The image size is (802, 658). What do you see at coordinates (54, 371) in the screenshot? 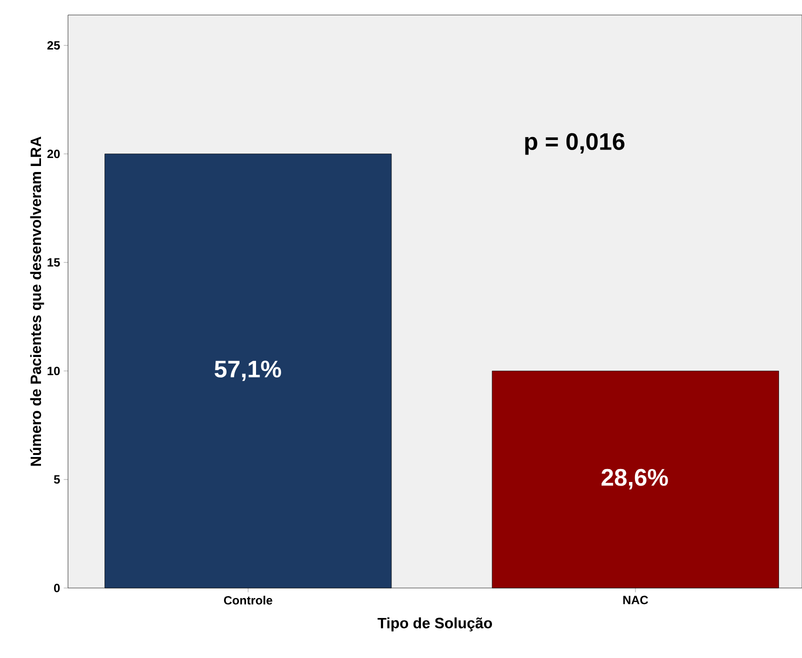
I see `y-tick-label: 10` at bounding box center [54, 371].